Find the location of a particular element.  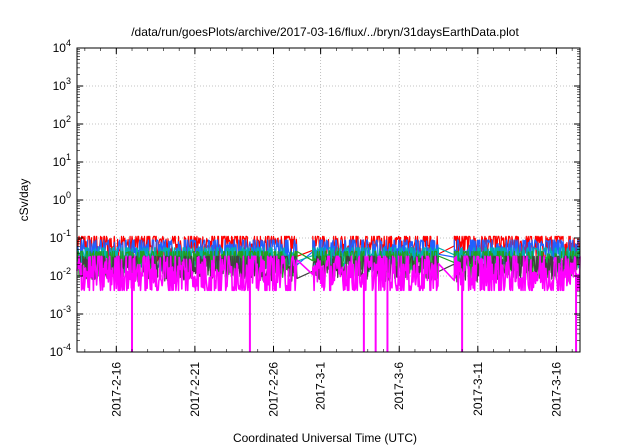

x-tick-label: 2017-2-16 is located at coordinates (116, 389).